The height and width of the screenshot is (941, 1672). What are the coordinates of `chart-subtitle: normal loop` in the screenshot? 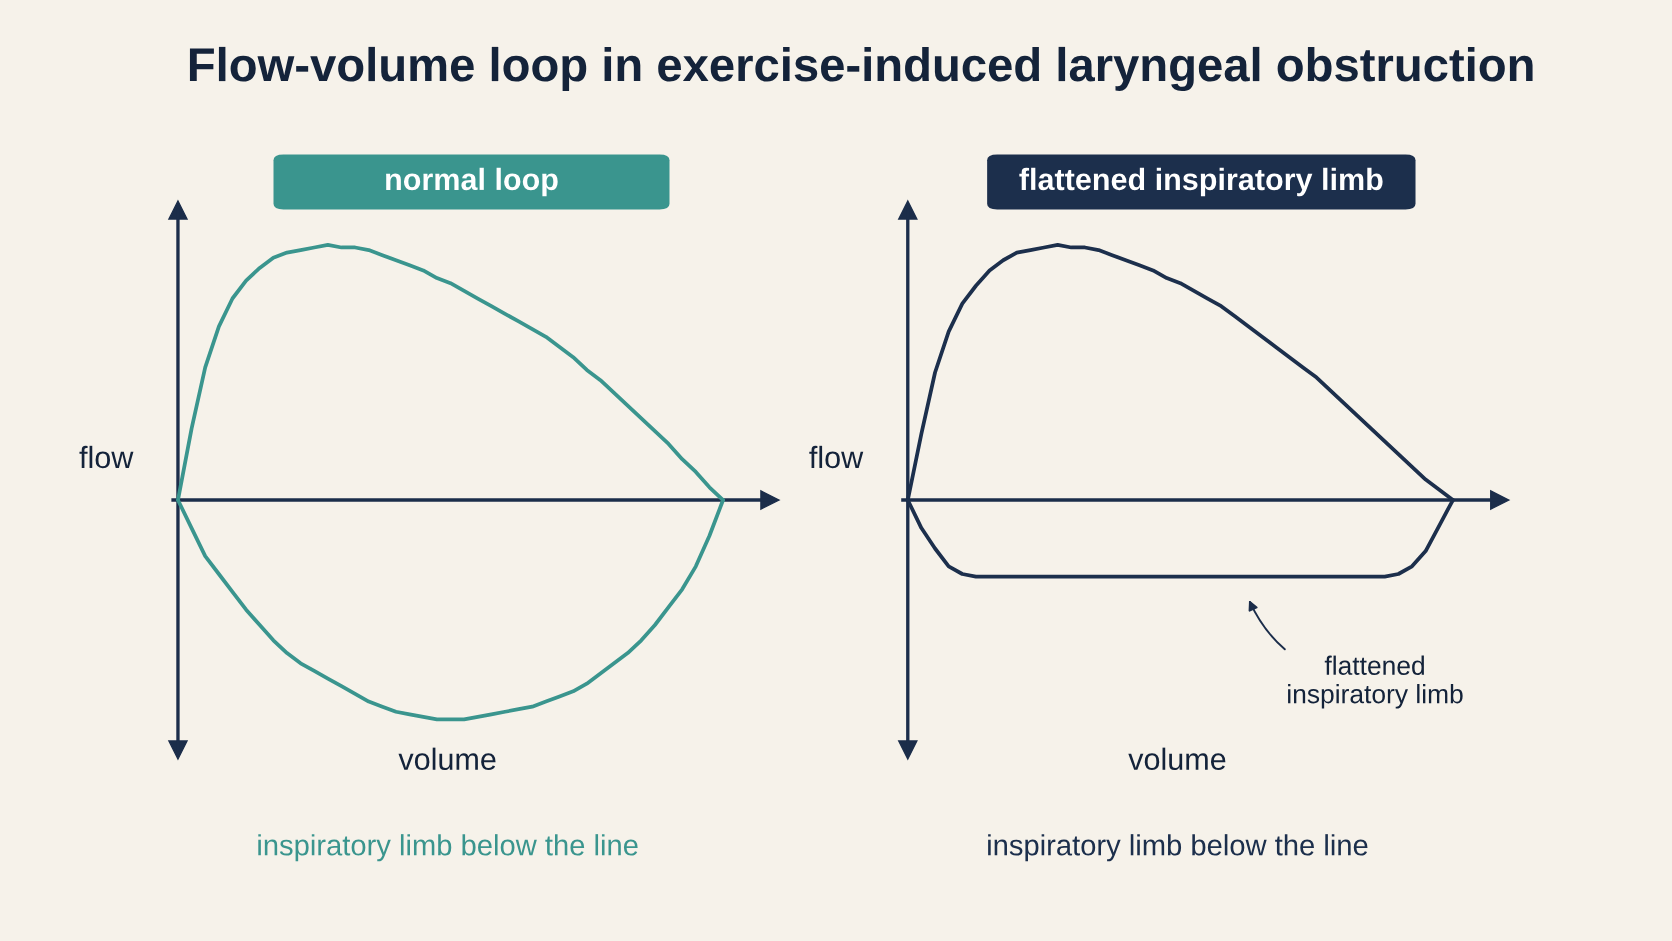 It's located at (472, 182).